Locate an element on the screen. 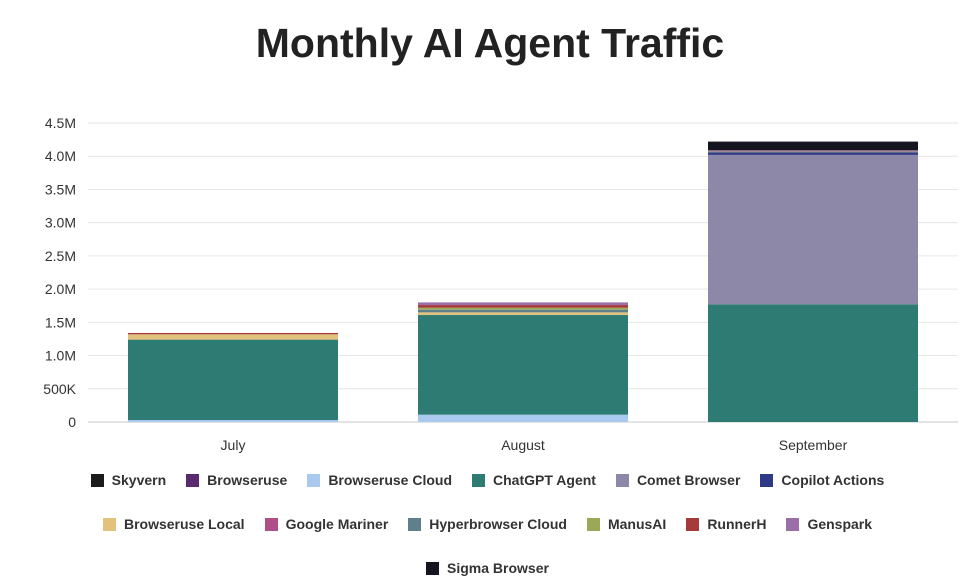 Image resolution: width=960 pixels, height=578 pixels. legend-label: ChatGPT Agent is located at coordinates (544, 480).